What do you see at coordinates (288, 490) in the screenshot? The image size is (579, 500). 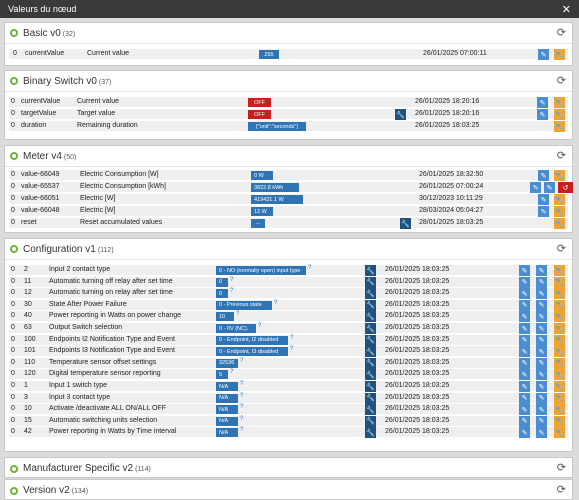 I see `panel-header: Version v2 (134) ⟳` at bounding box center [288, 490].